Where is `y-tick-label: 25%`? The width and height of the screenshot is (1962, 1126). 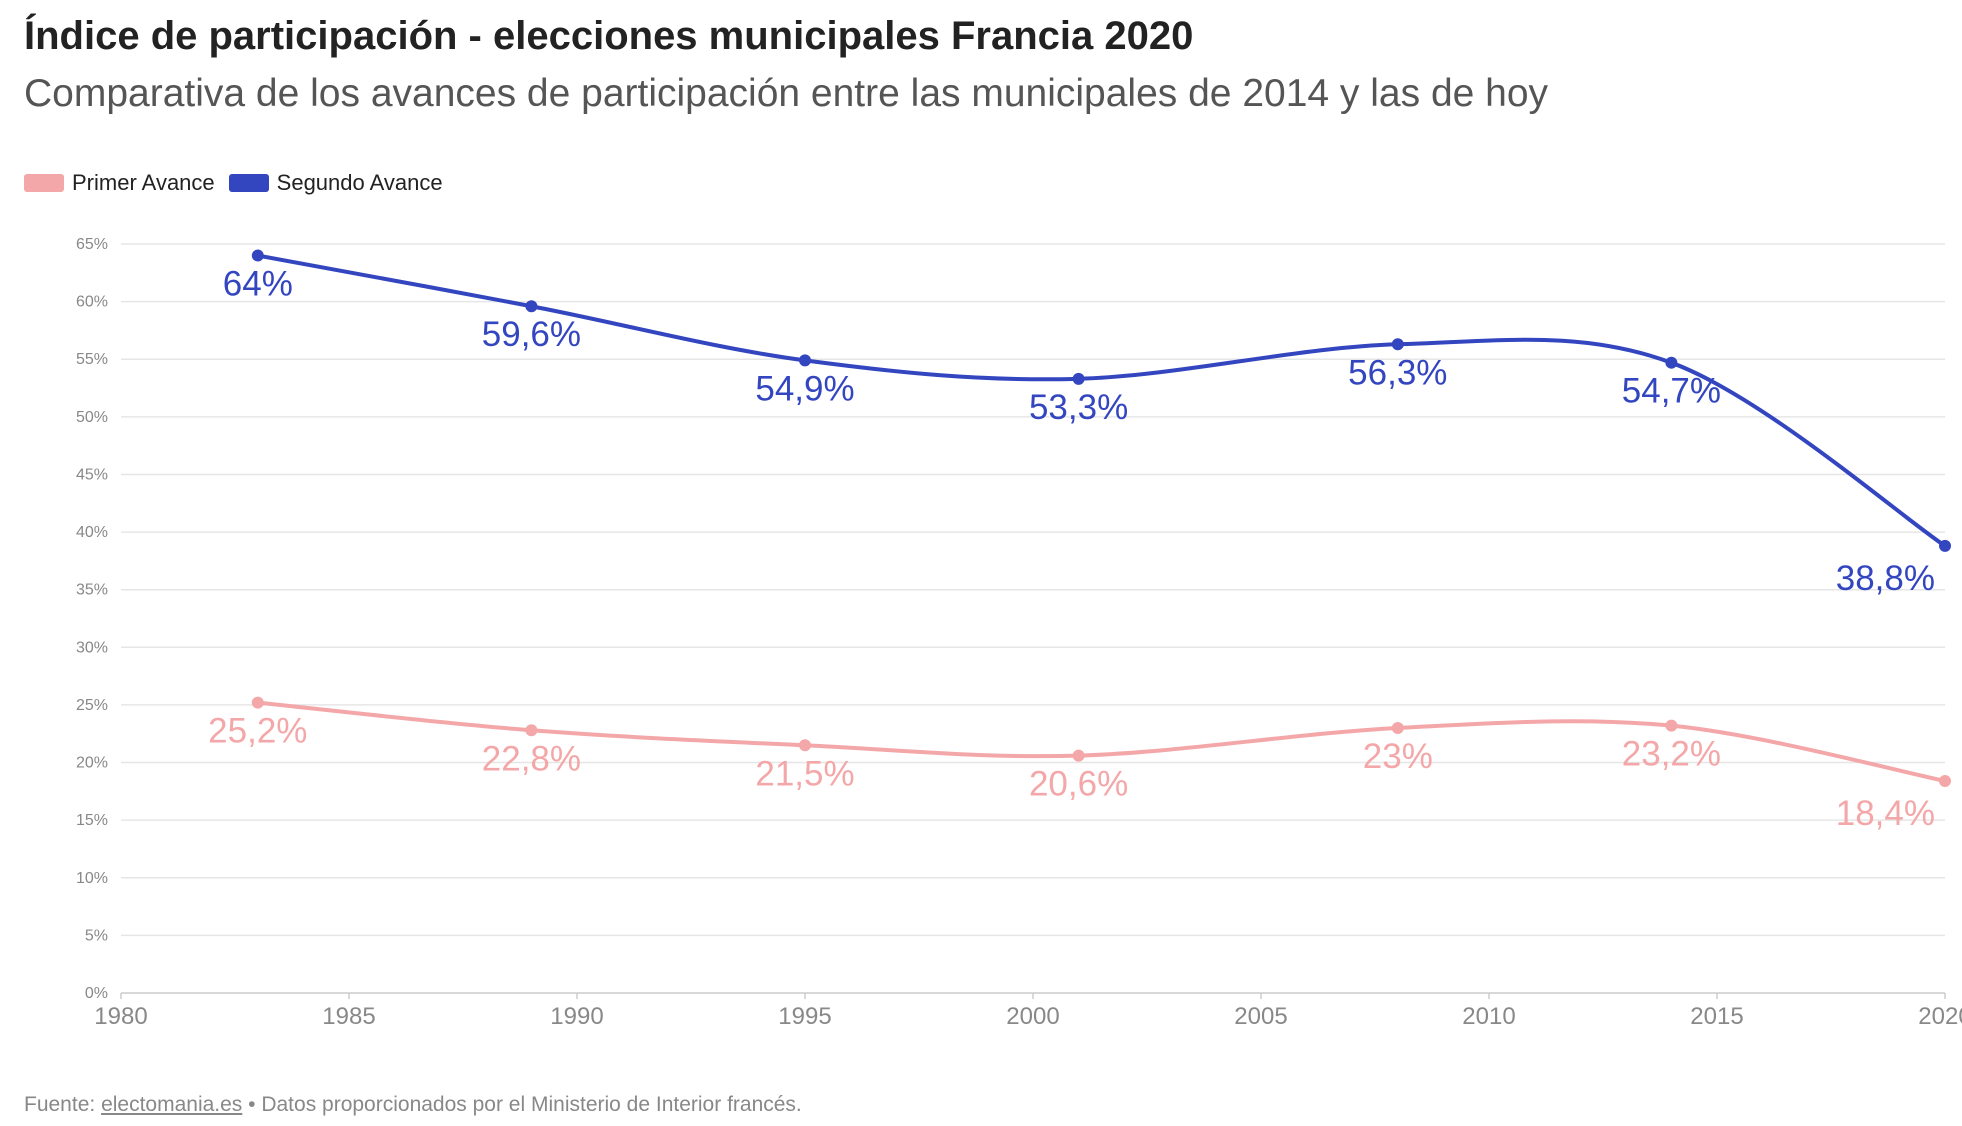 y-tick-label: 25% is located at coordinates (92, 705).